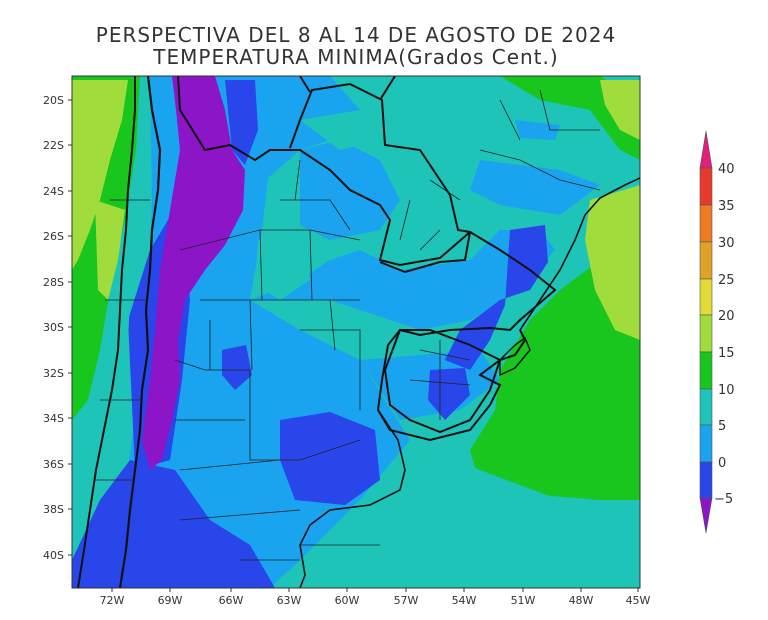 Image resolution: width=768 pixels, height=620 pixels. I want to click on lon-tick-51w: 51W, so click(523, 597).